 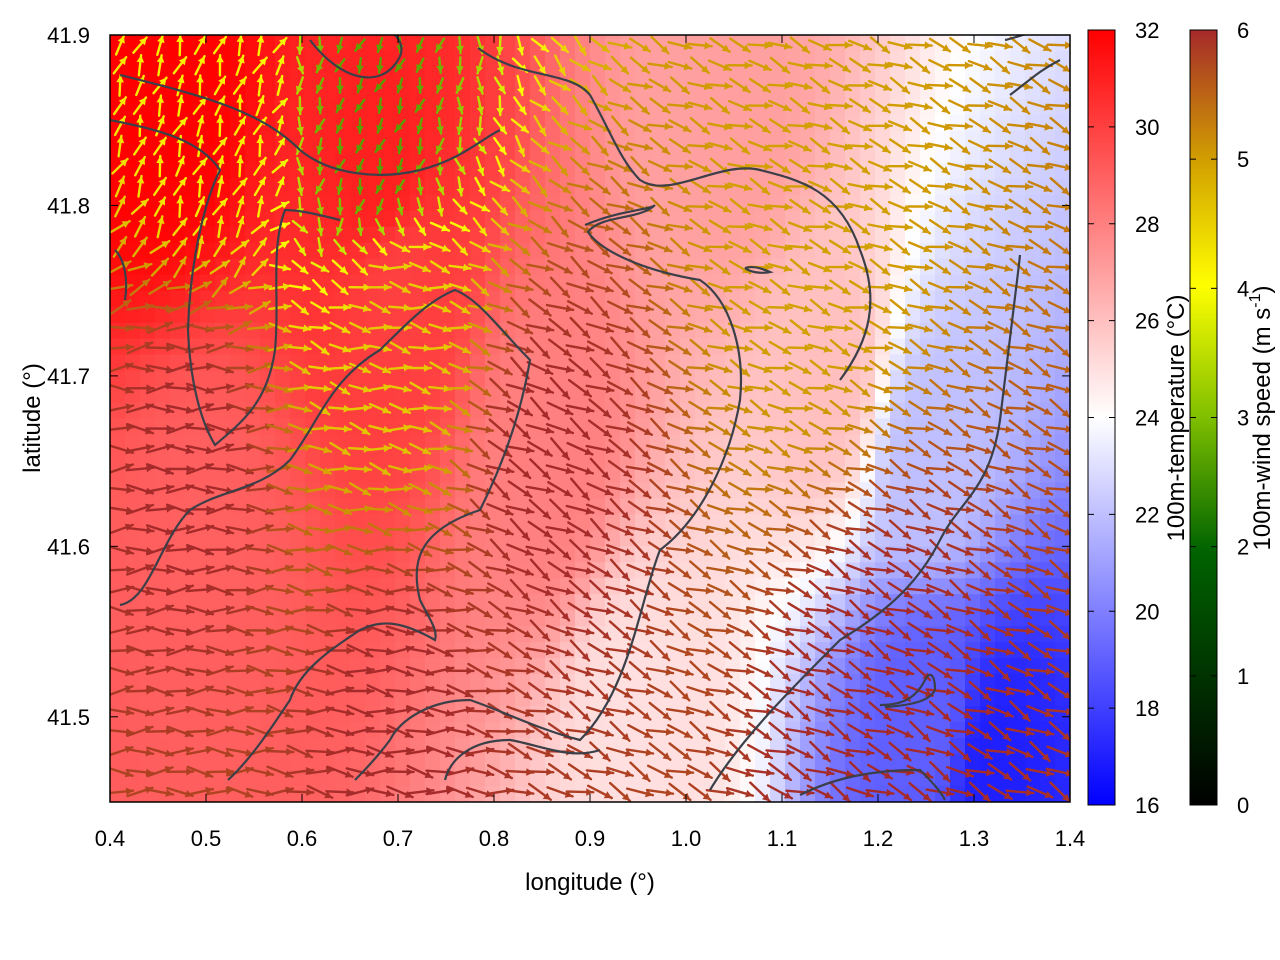 What do you see at coordinates (686, 838) in the screenshot?
I see `x-tick-label: 1.0` at bounding box center [686, 838].